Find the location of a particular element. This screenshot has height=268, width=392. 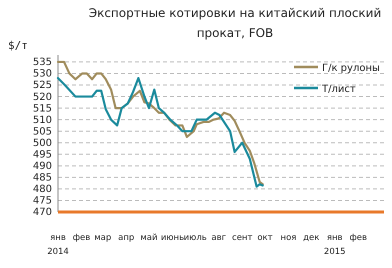

y-tick-label: 525 is located at coordinates (42, 86).